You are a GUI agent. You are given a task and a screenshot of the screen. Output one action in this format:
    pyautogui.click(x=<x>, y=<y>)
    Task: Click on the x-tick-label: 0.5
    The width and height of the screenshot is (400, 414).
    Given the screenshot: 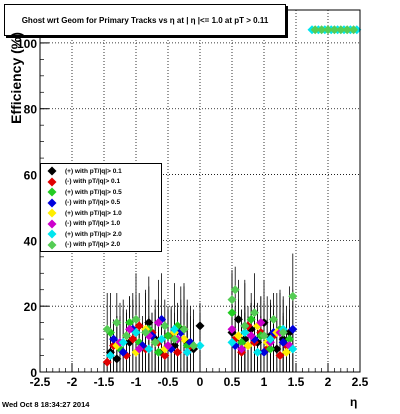 What is the action you would take?
    pyautogui.click(x=232, y=382)
    